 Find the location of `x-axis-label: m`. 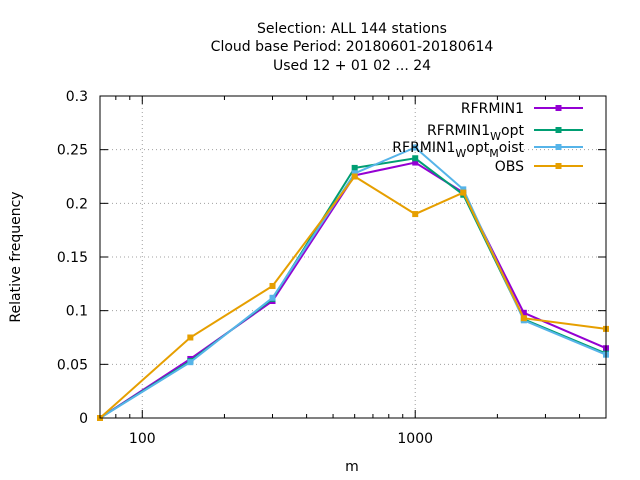

x-axis-label: m is located at coordinates (352, 467).